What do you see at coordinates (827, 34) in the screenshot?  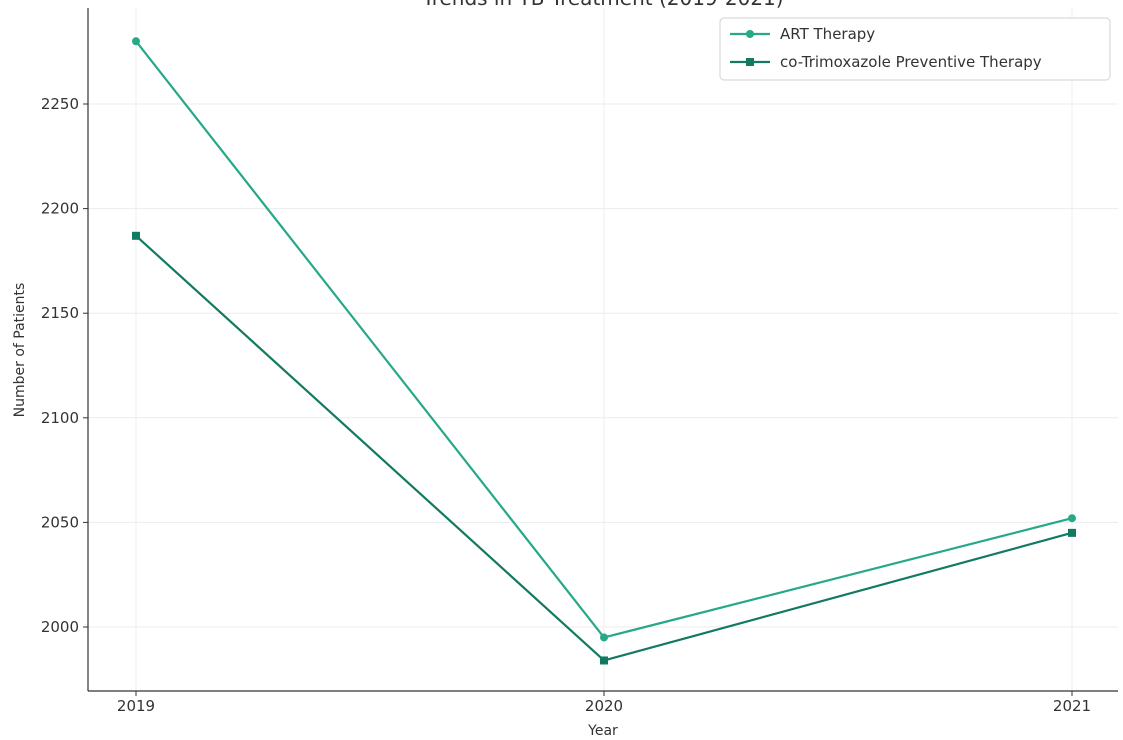 I see `legend-label: ART Therapy` at bounding box center [827, 34].